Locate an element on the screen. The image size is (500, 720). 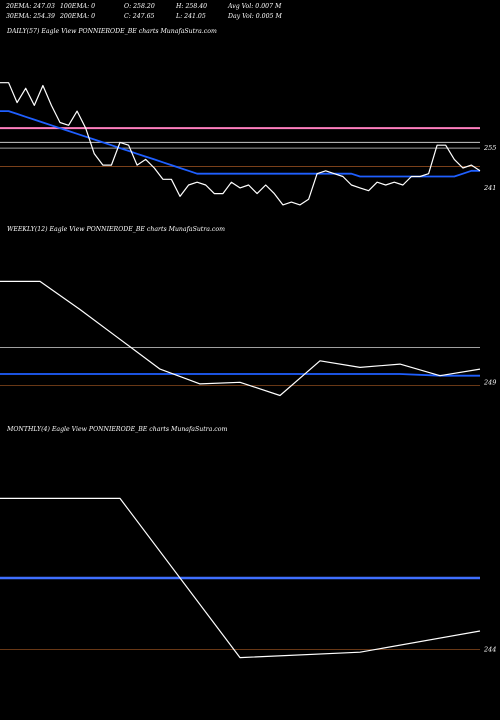
daily-series-ema-line is located at coordinates (240, 144).